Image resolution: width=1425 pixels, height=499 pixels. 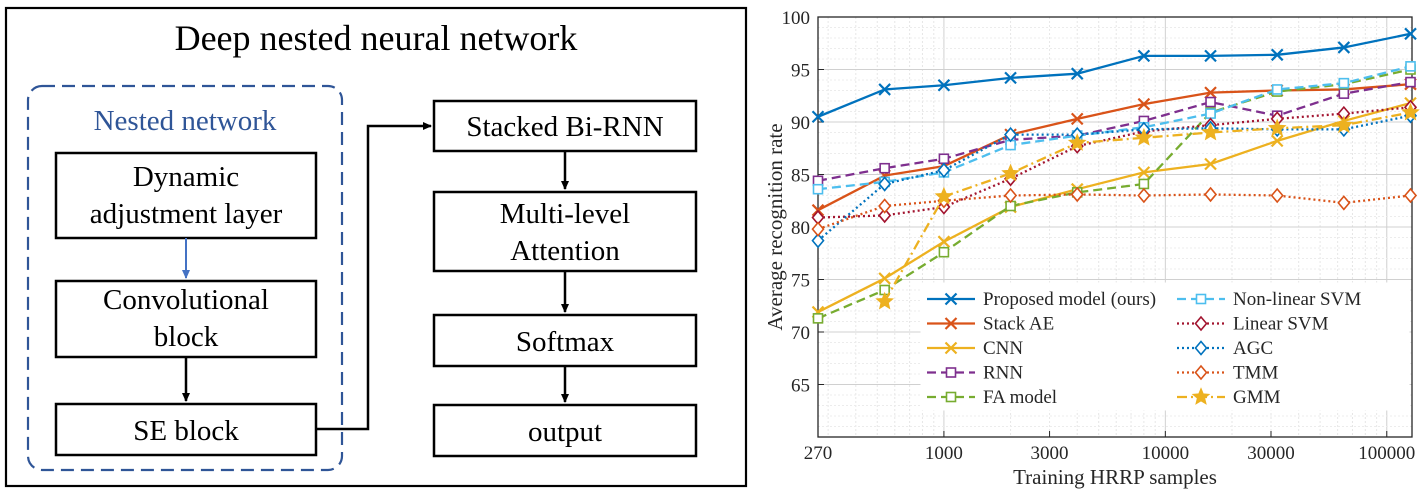 I want to click on x-tick-label: 1000, so click(x=944, y=453).